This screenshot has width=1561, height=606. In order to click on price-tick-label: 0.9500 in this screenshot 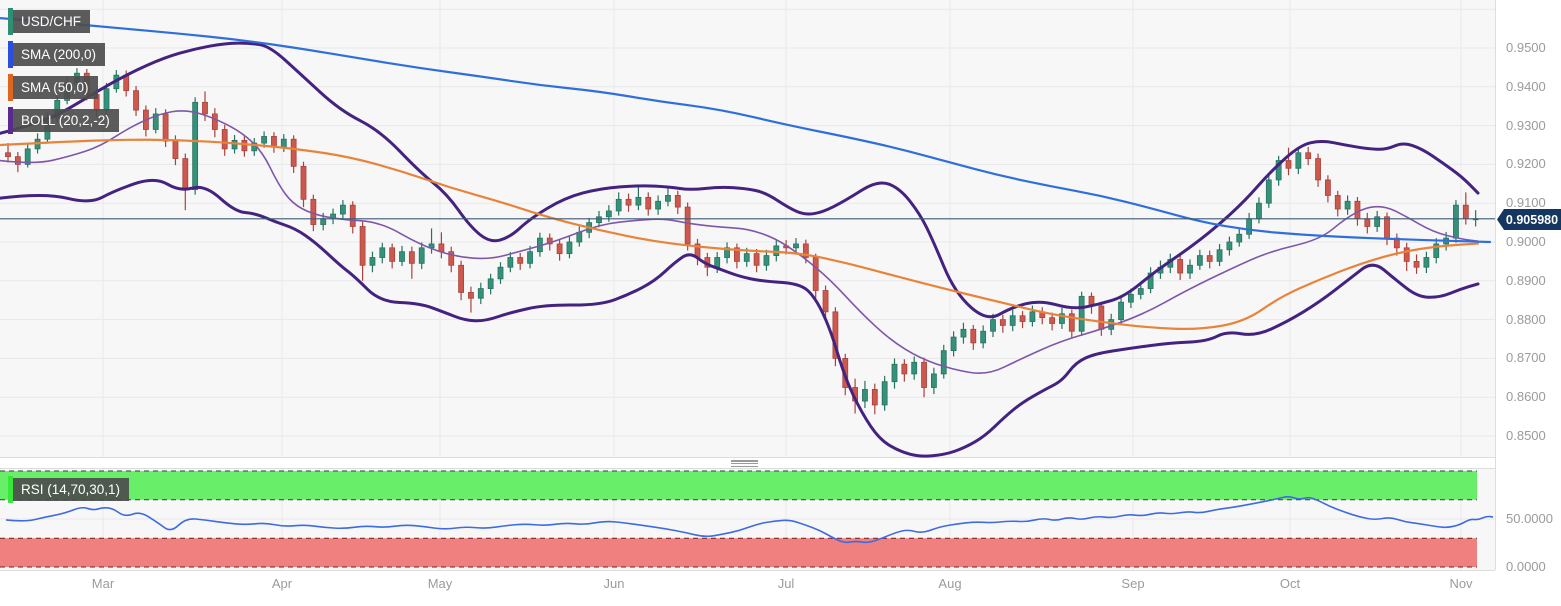, I will do `click(1526, 47)`.